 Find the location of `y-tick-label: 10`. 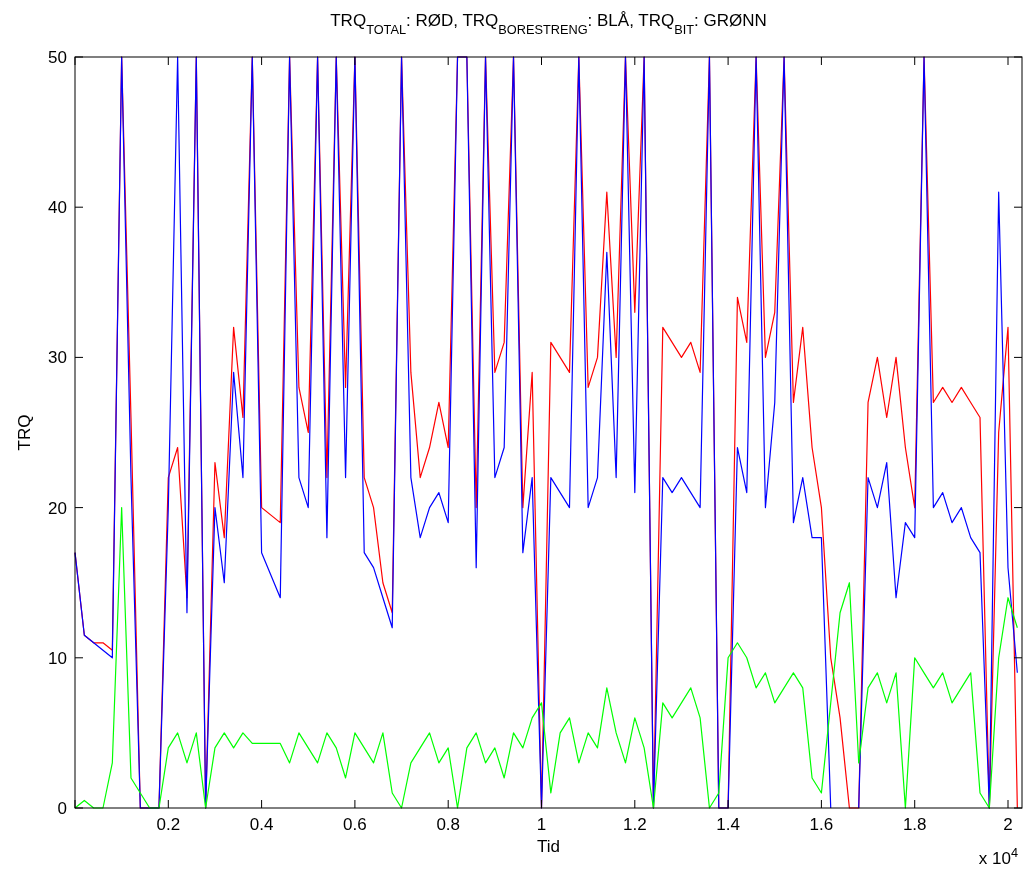

y-tick-label: 10 is located at coordinates (57, 658).